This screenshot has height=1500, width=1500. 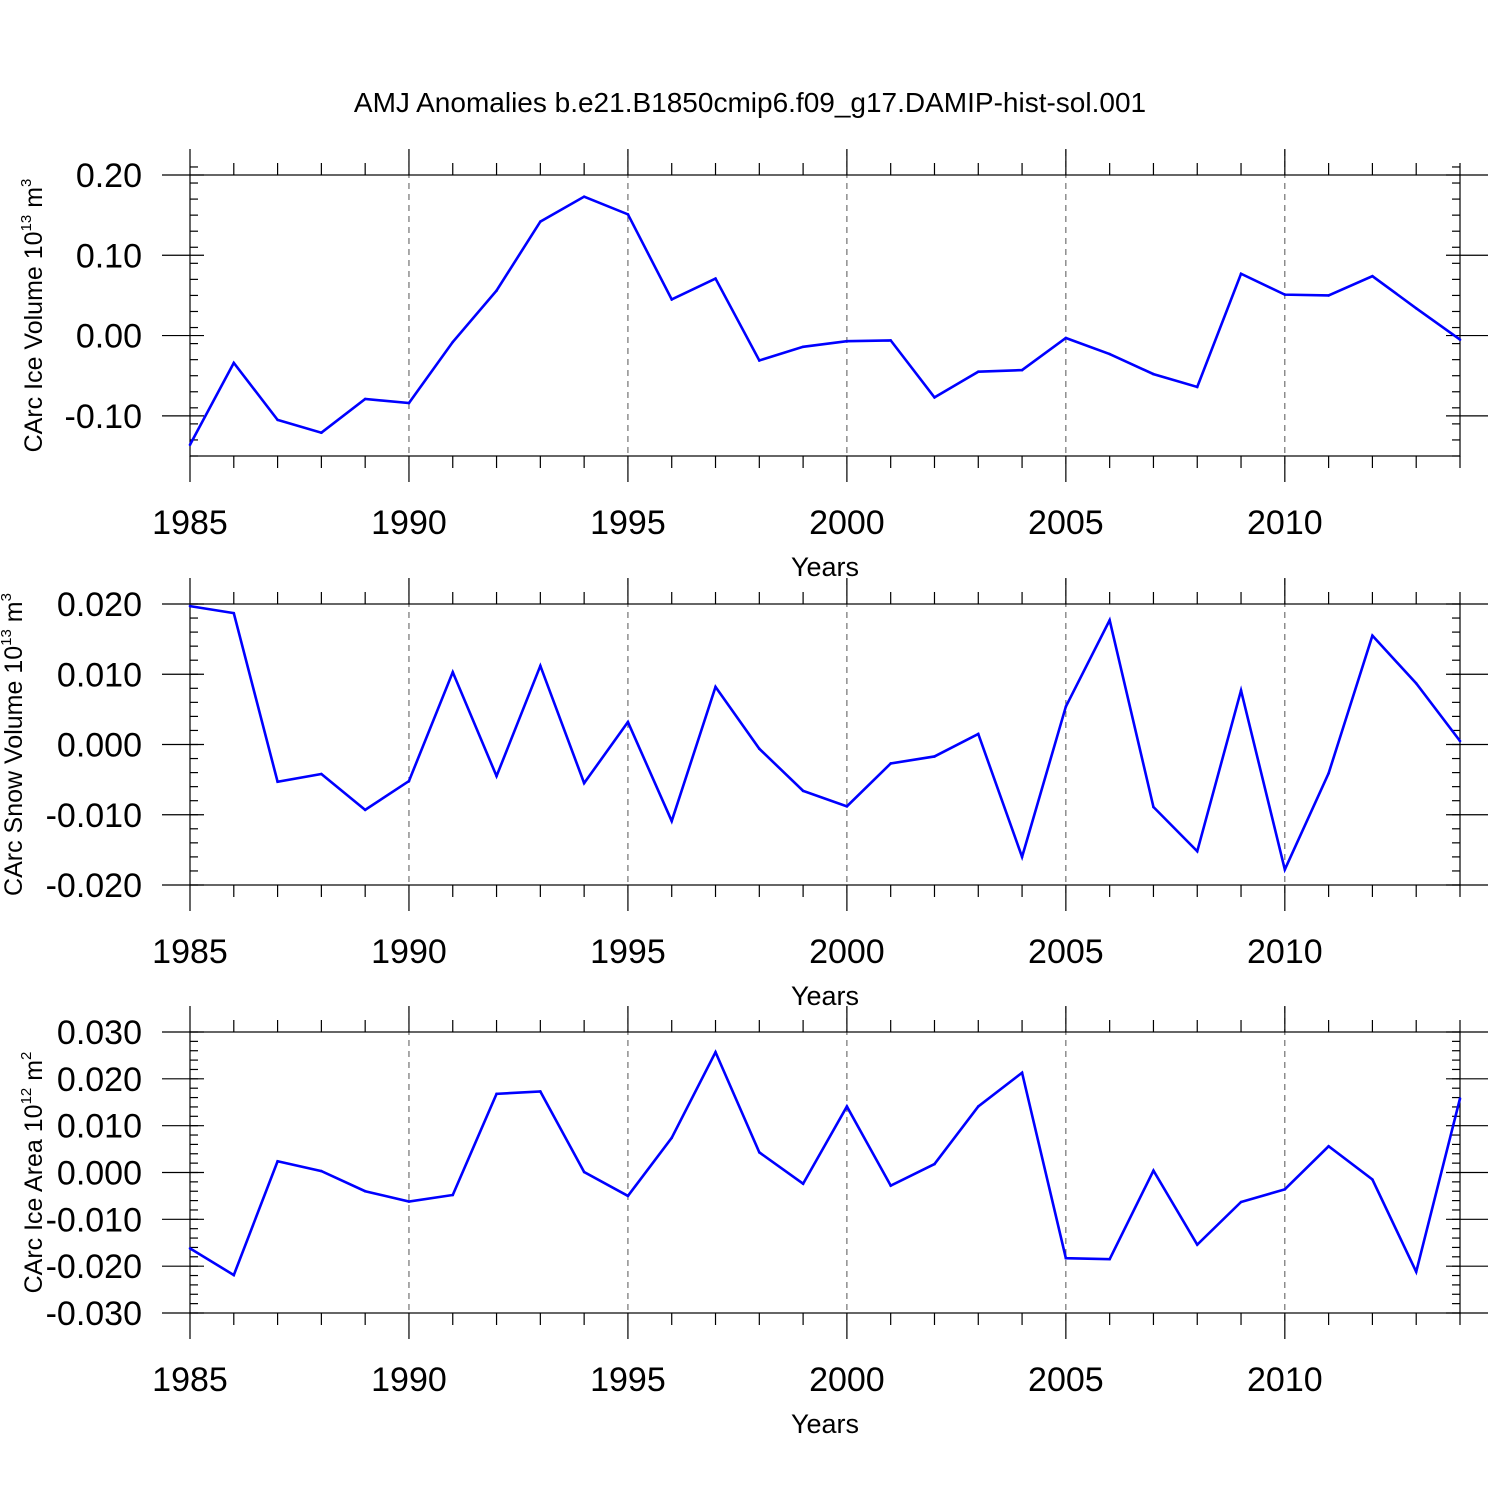 I want to click on panel-3-data-point-2009, so click(x=1241, y=1202).